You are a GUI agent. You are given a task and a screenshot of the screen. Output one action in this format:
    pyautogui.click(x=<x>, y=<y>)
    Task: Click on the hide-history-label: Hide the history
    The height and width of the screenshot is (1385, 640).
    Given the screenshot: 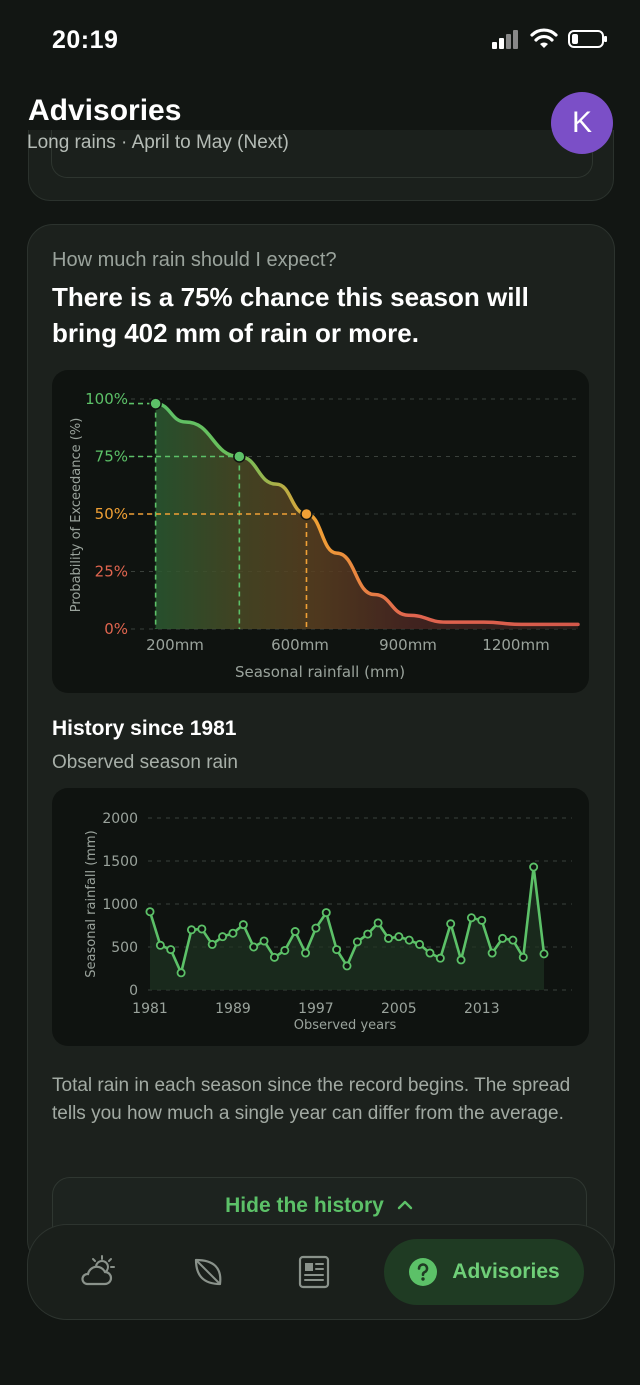 What is the action you would take?
    pyautogui.click(x=304, y=1205)
    